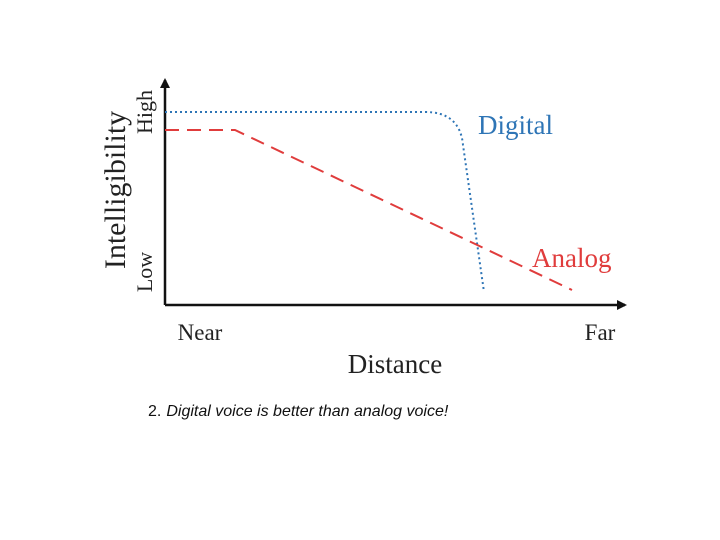  Describe the element at coordinates (154, 411) in the screenshot. I see `caption-number: 2.` at that location.